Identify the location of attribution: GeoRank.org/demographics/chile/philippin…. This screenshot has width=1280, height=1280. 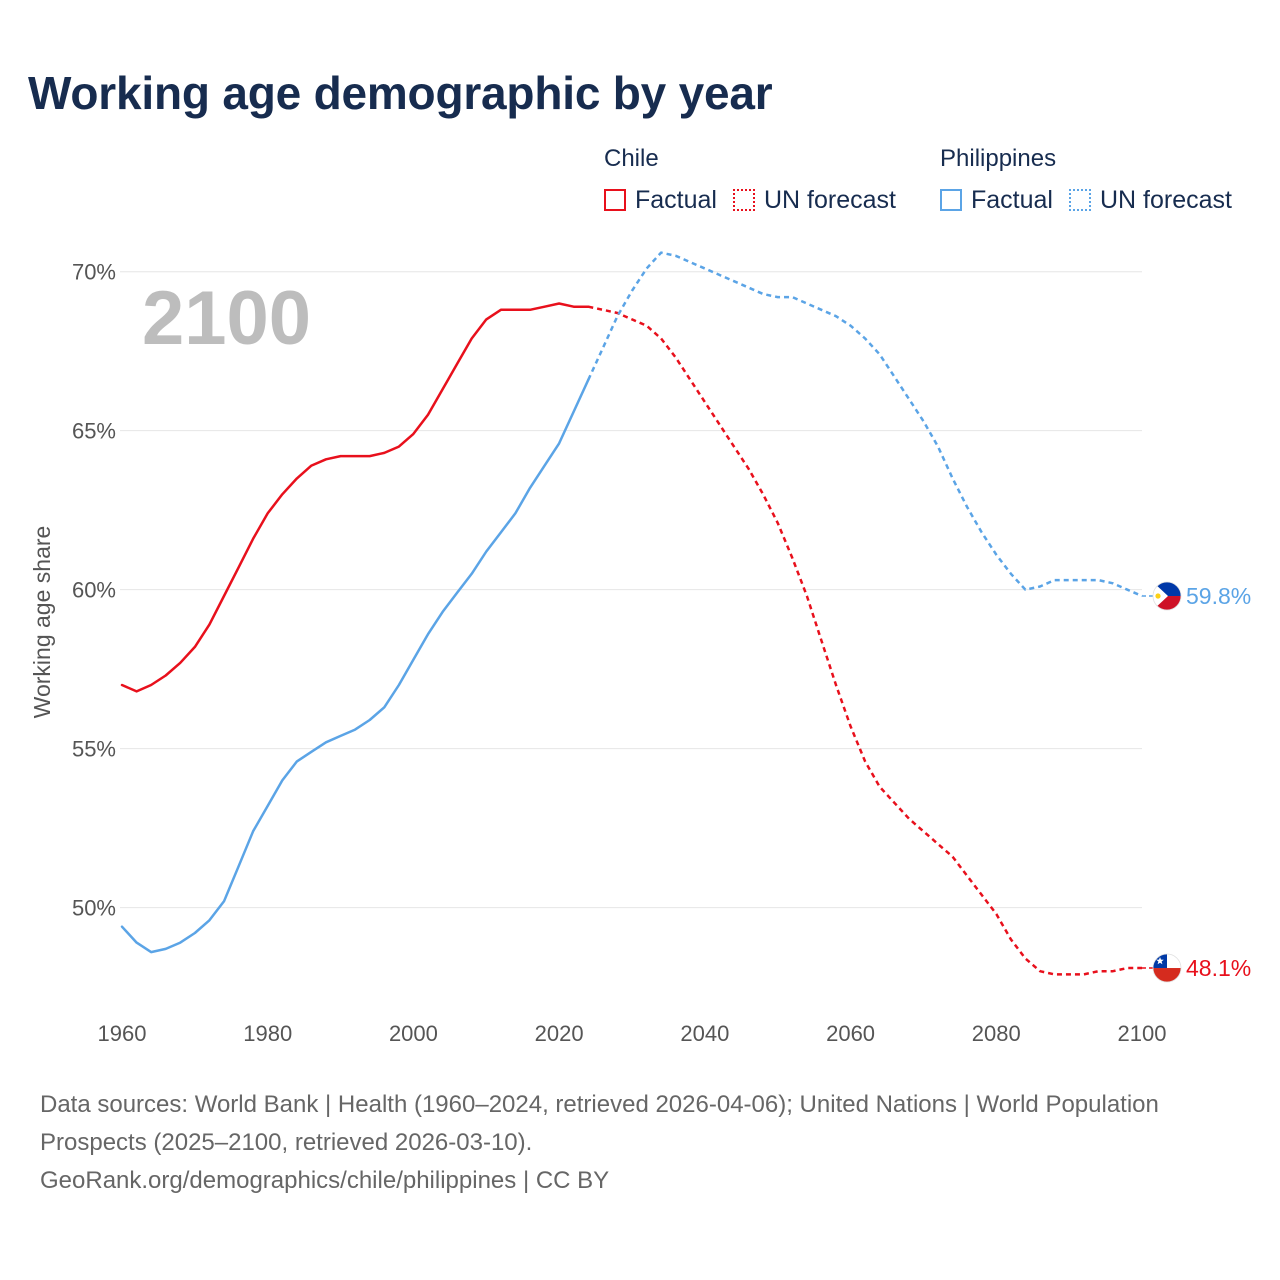
(325, 1180).